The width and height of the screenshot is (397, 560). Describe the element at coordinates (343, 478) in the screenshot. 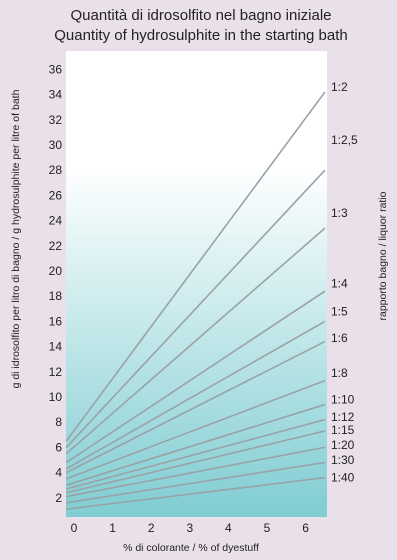

I see `ratio-label: 1:40` at that location.